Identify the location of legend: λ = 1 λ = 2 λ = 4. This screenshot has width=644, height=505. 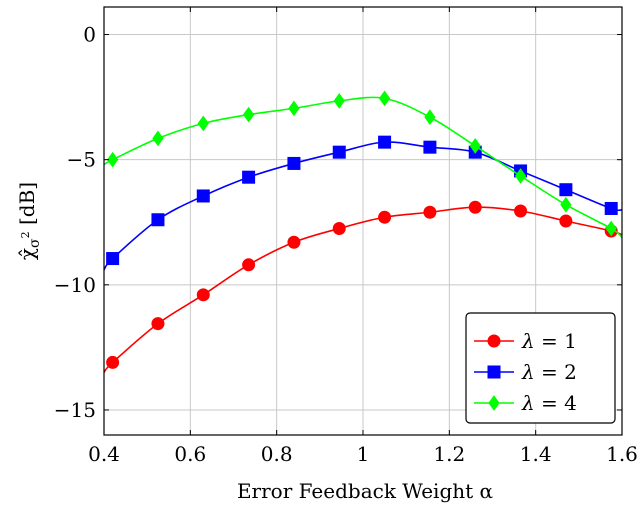
(540, 368).